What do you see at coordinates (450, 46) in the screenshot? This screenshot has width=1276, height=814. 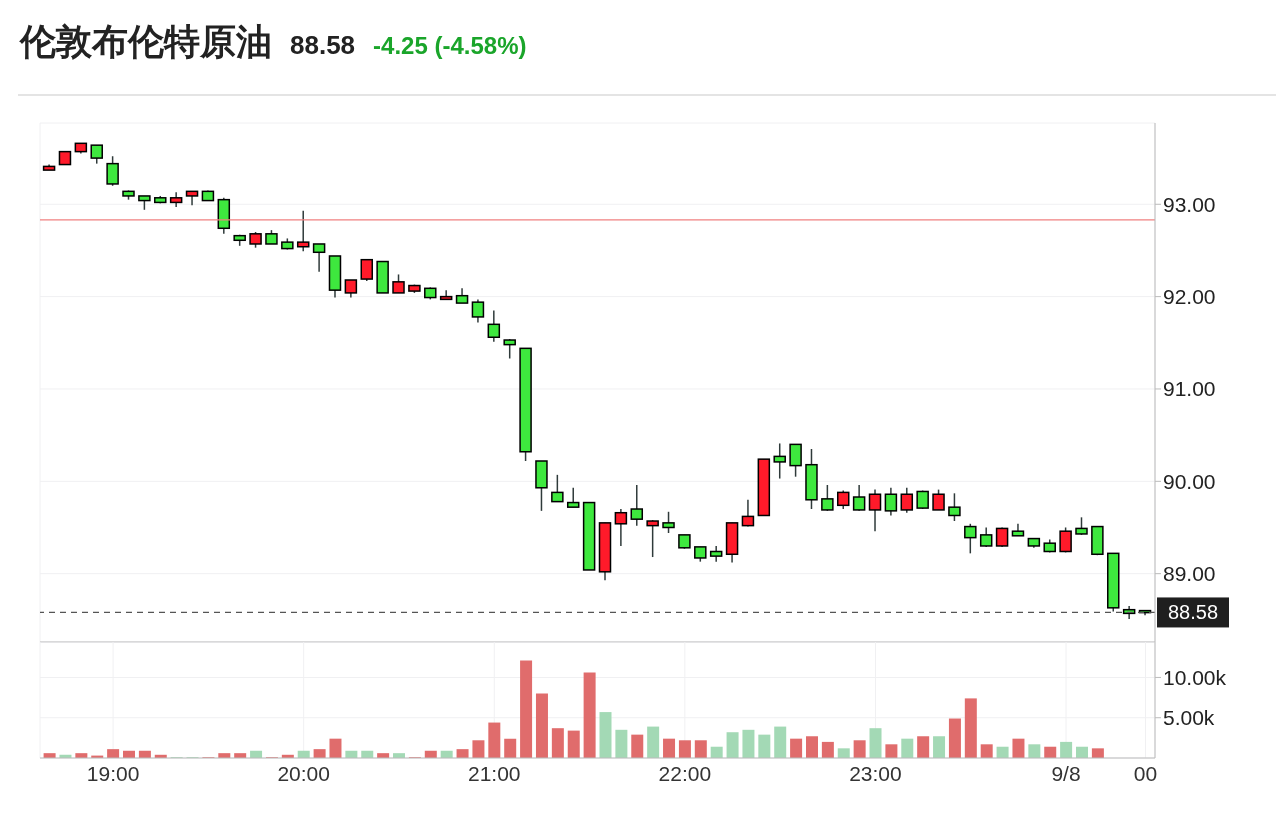 I see `text: -4.25 (-4.58%)` at bounding box center [450, 46].